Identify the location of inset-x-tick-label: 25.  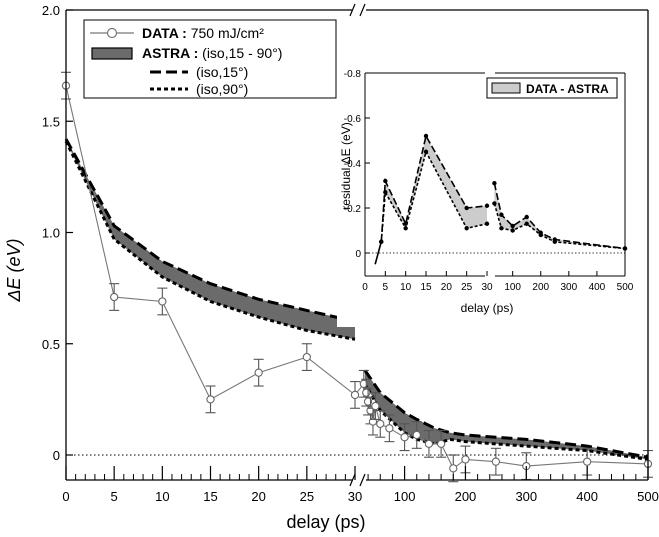
(467, 287).